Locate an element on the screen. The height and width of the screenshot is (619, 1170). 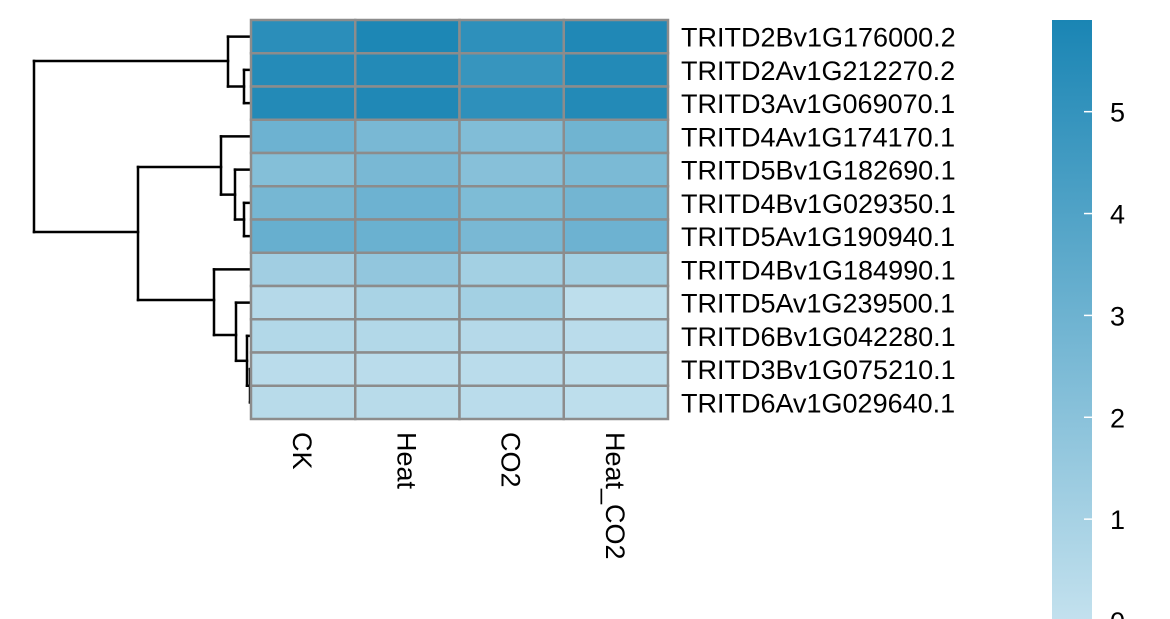
row-label: TRITD4Av1G174170.1 is located at coordinates (818, 137).